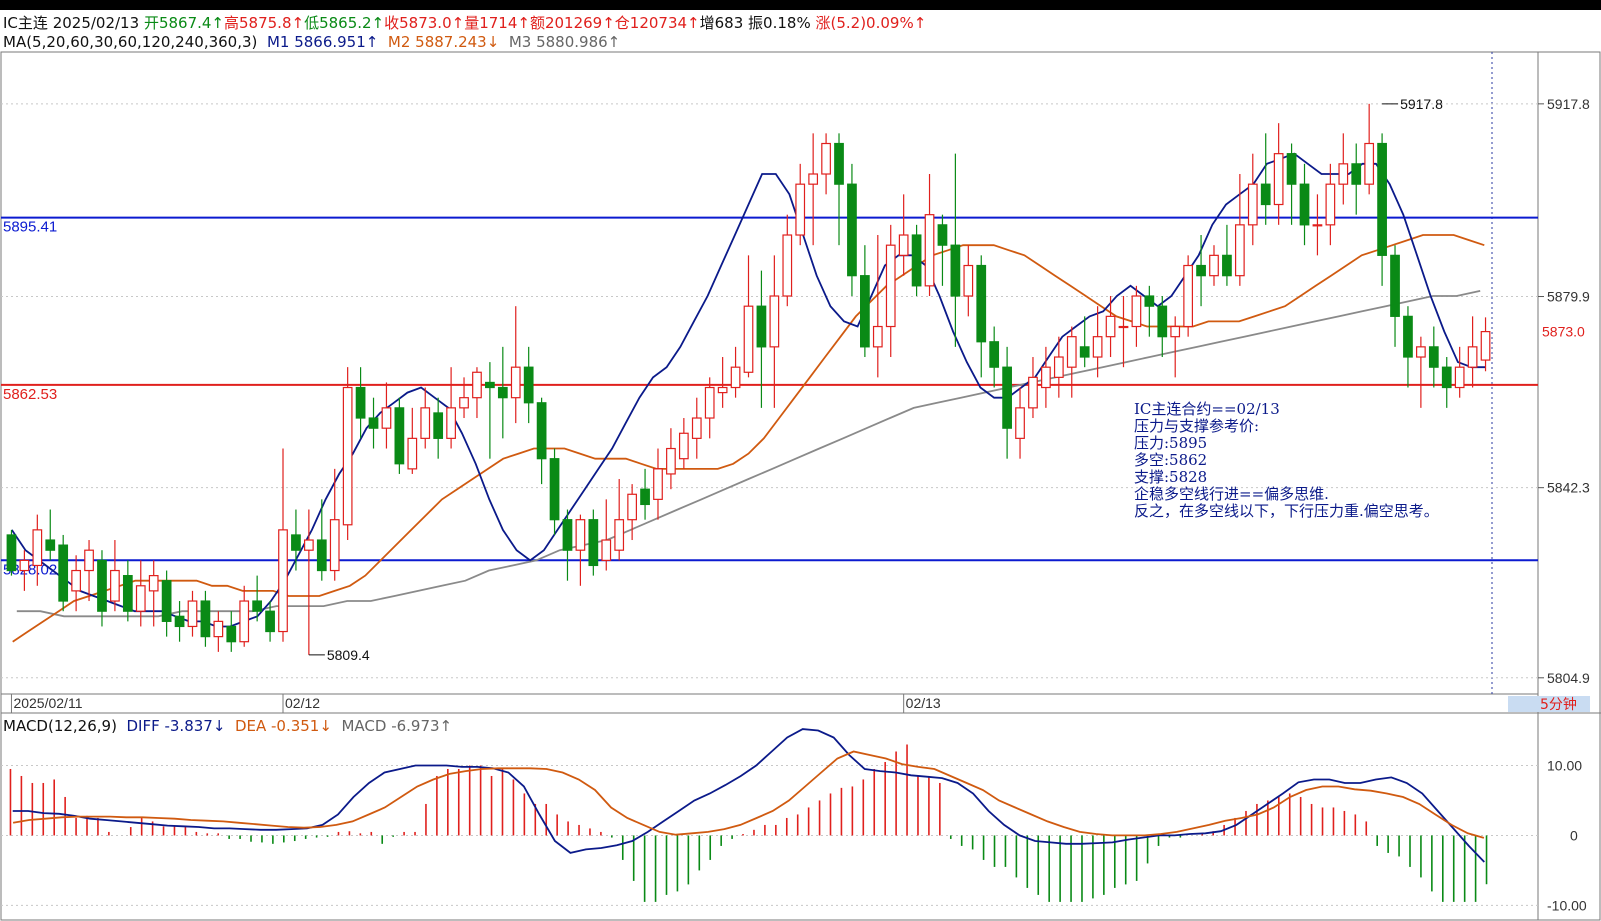 The height and width of the screenshot is (921, 1601). What do you see at coordinates (130, 42) in the screenshot?
I see `ma-params: MA(5,20,60,30,60,120,240,360,3)` at bounding box center [130, 42].